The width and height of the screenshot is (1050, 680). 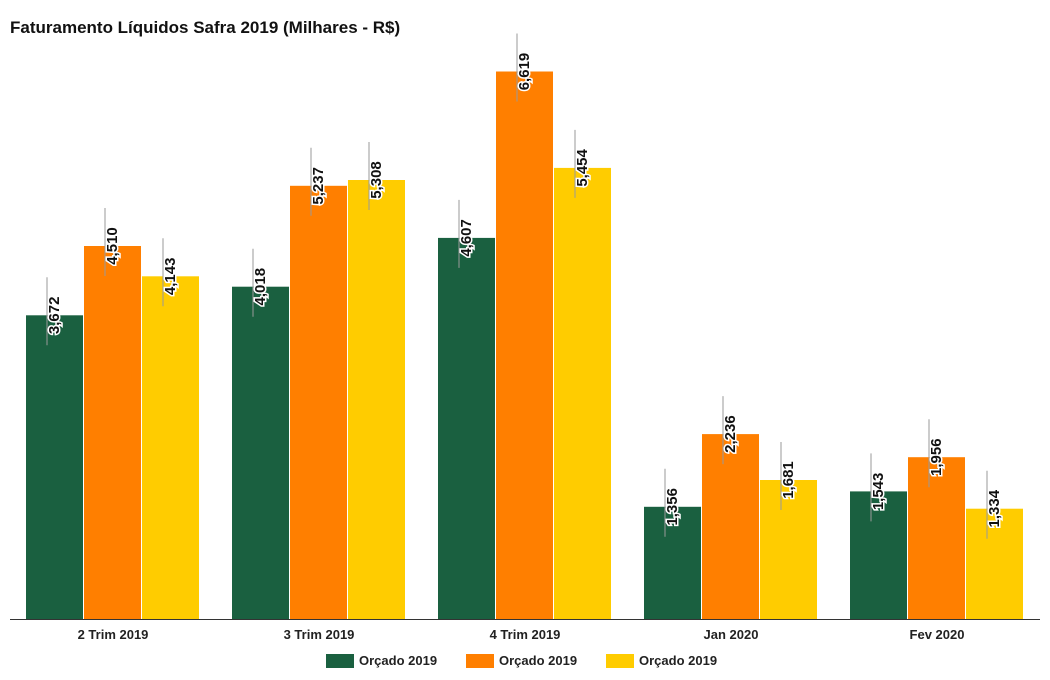 What do you see at coordinates (260, 287) in the screenshot?
I see `data-label-1-0: 4,018` at bounding box center [260, 287].